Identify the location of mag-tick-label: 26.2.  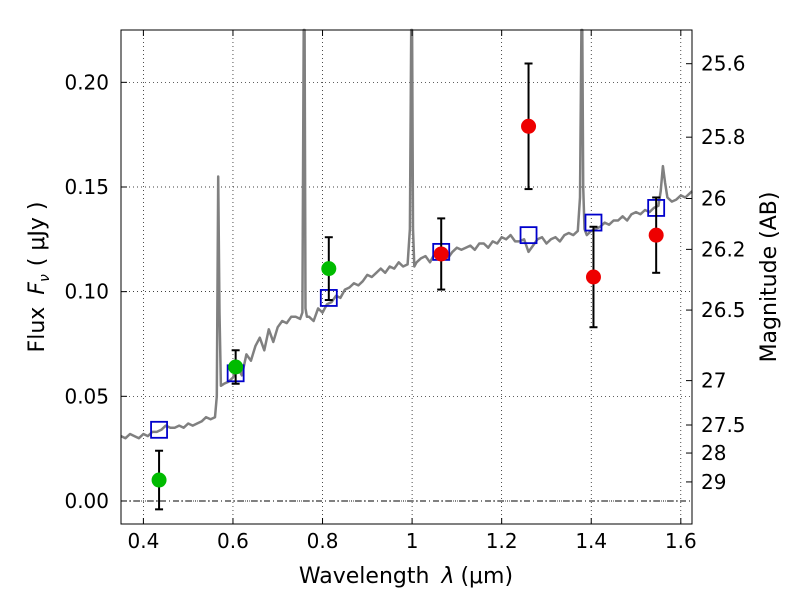
(723, 249).